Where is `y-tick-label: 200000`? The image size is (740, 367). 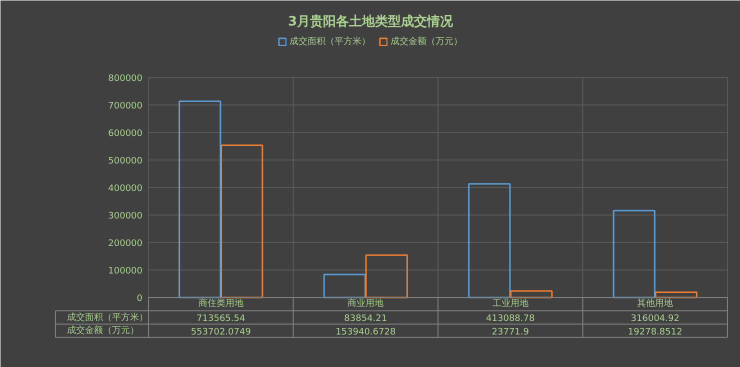
y-tick-label: 200000 is located at coordinates (125, 244).